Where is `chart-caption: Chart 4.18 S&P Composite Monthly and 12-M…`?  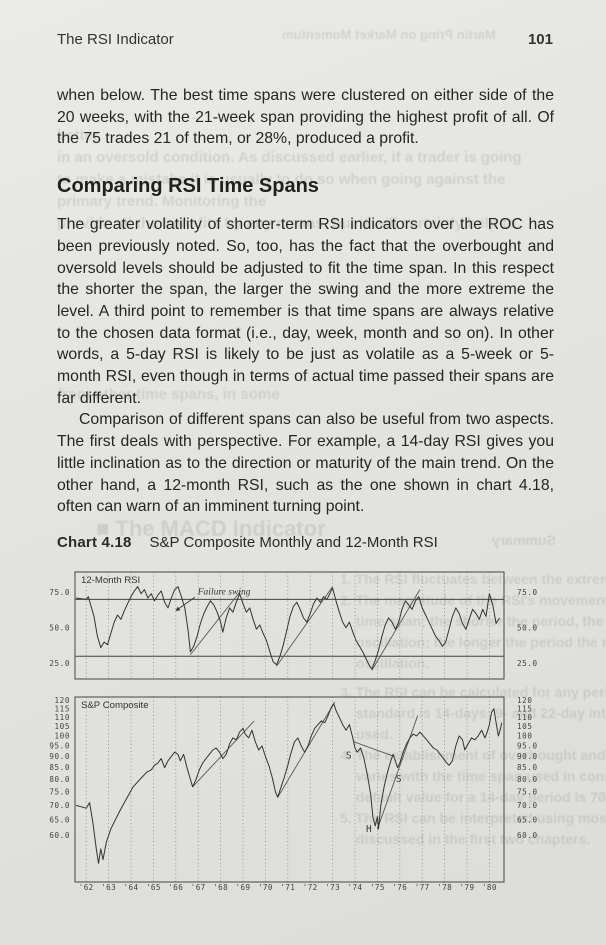
chart-caption: Chart 4.18 S&P Composite Monthly and 12-M… is located at coordinates (247, 542).